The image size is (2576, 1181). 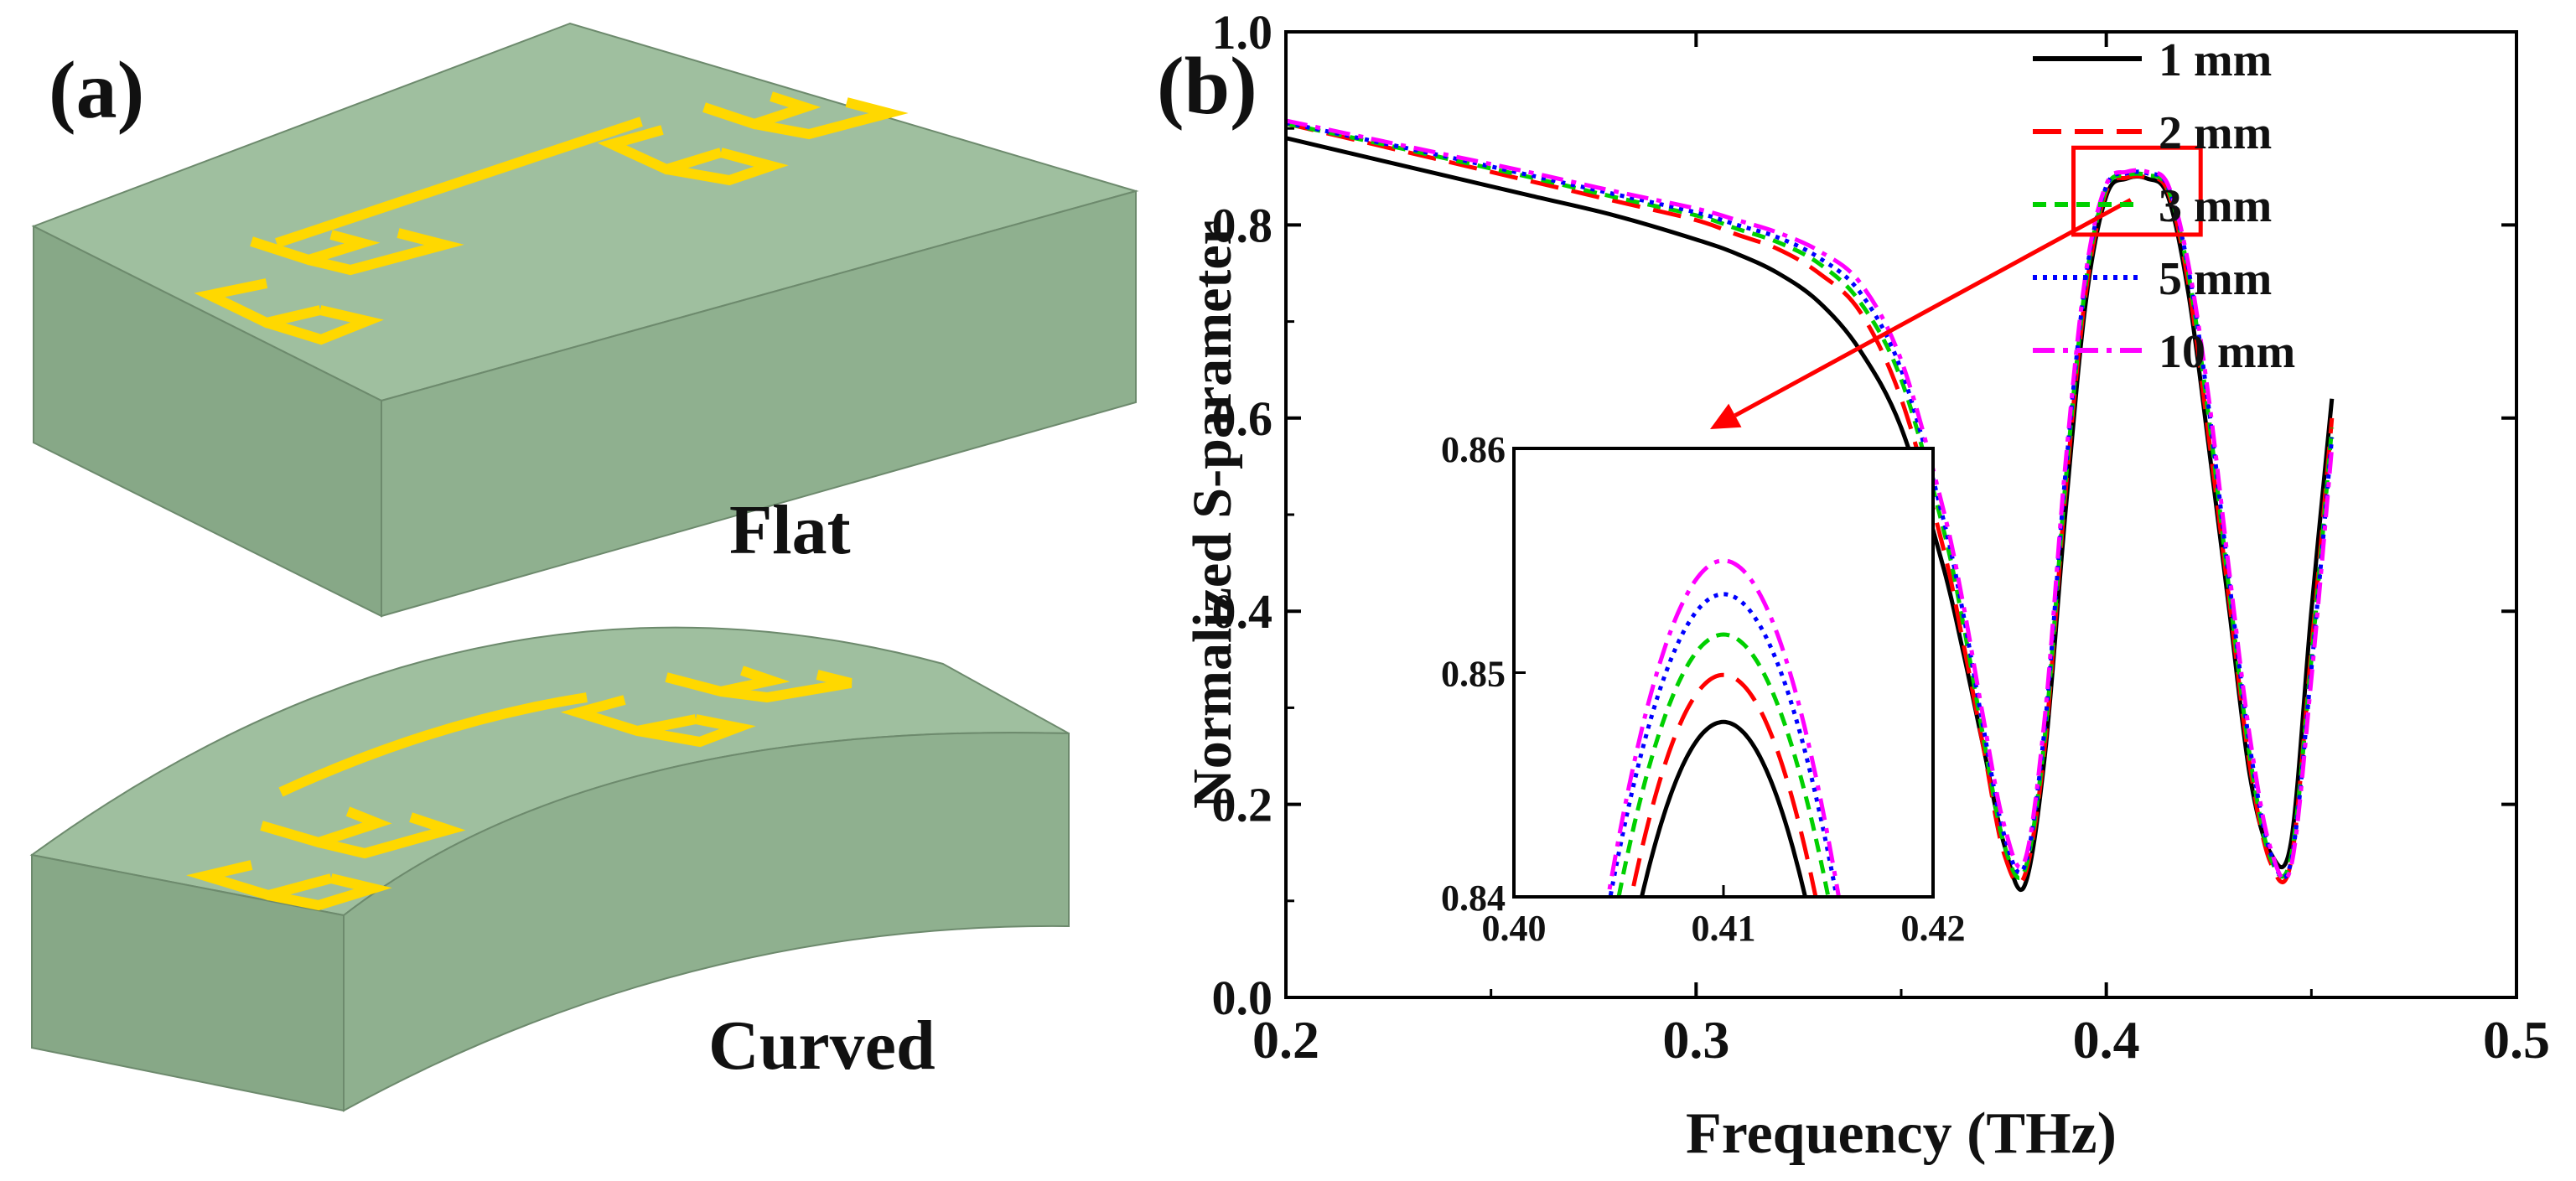 I want to click on legend-label: 5 mm, so click(x=2215, y=279).